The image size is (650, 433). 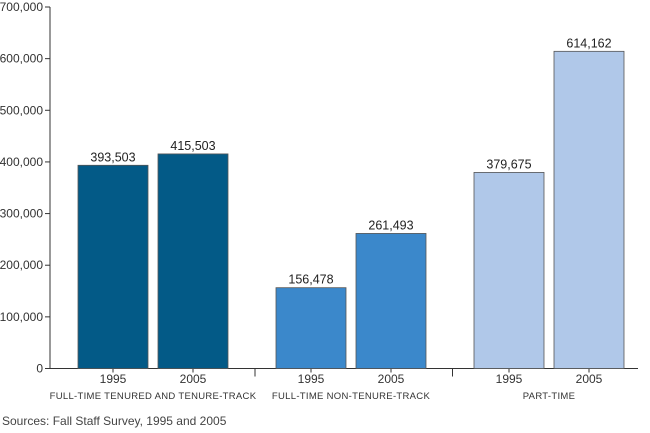 What do you see at coordinates (153, 396) in the screenshot?
I see `group-label: FULL-TIME TENURED AND TENURE-TRACK` at bounding box center [153, 396].